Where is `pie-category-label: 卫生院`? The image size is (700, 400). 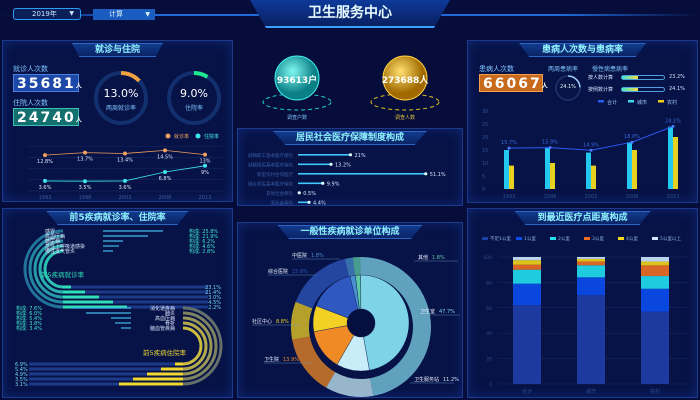 pie-category-label: 卫生院 is located at coordinates (271, 359).